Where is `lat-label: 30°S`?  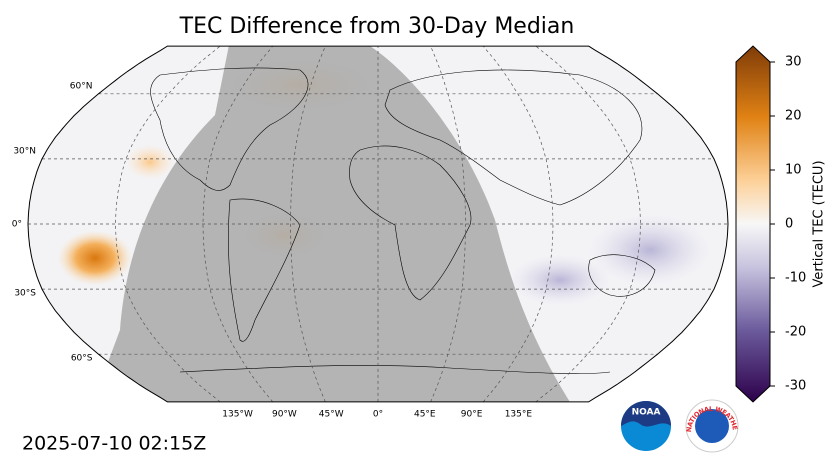 lat-label: 30°S is located at coordinates (25, 294).